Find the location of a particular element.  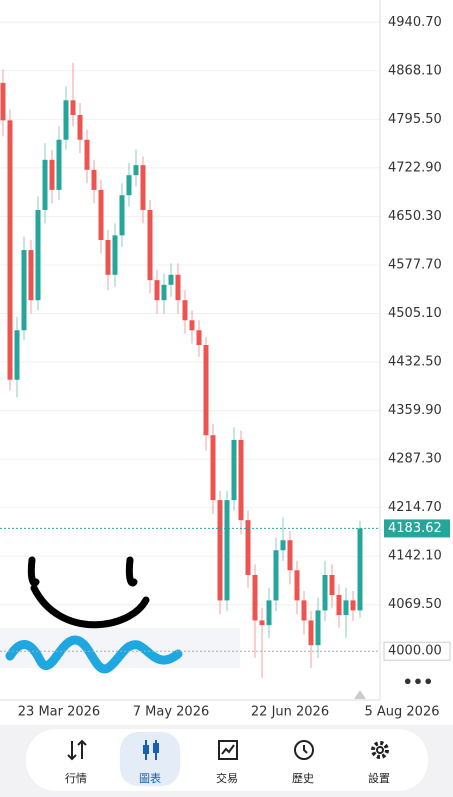

y-tick-label: 4868.10 is located at coordinates (415, 70).